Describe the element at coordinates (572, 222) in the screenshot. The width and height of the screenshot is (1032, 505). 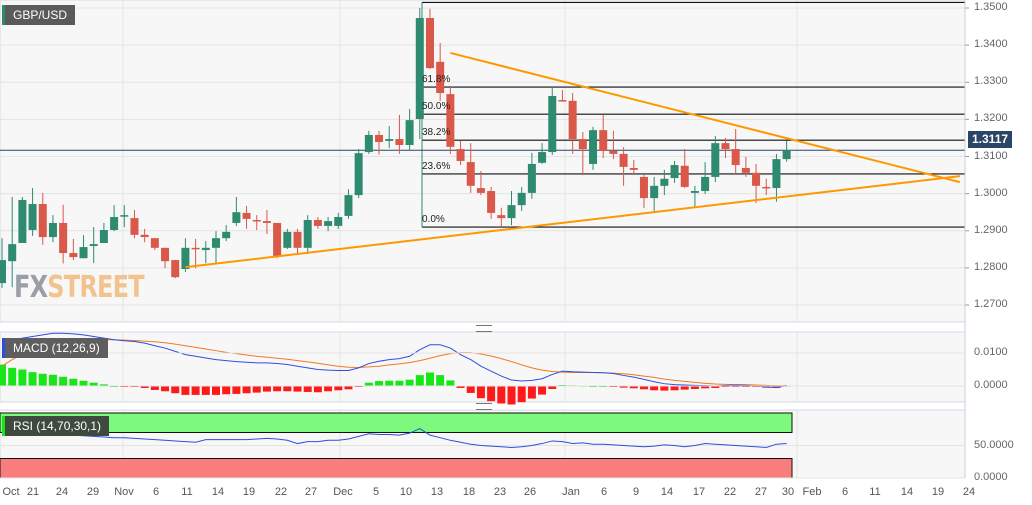
I see `trendline` at that location.